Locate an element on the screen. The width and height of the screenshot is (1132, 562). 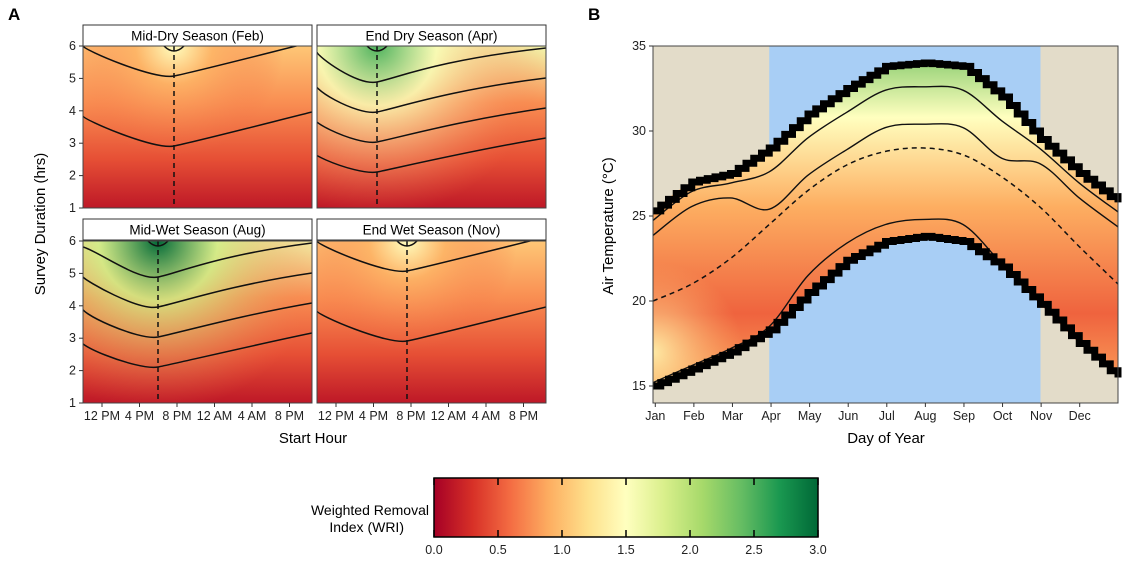
panel-a-x-axis-title: Start Hour is located at coordinates (313, 438).